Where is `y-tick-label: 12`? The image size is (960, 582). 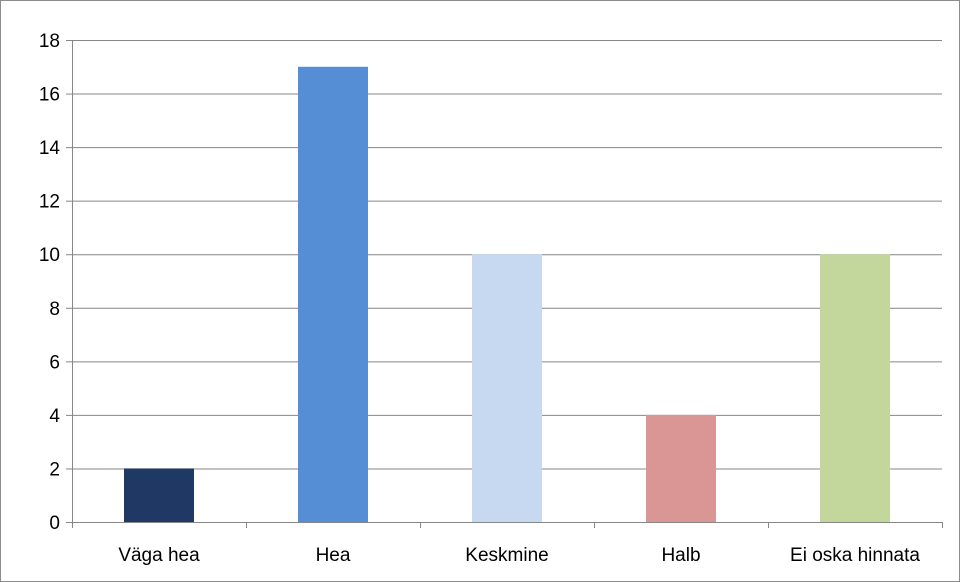
y-tick-label: 12 is located at coordinates (49, 202).